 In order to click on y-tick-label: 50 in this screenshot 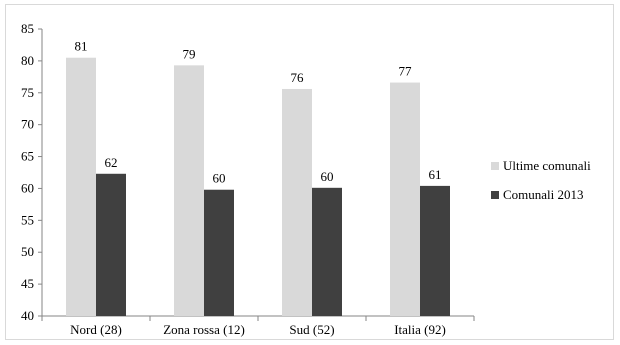, I will do `click(27, 251)`.